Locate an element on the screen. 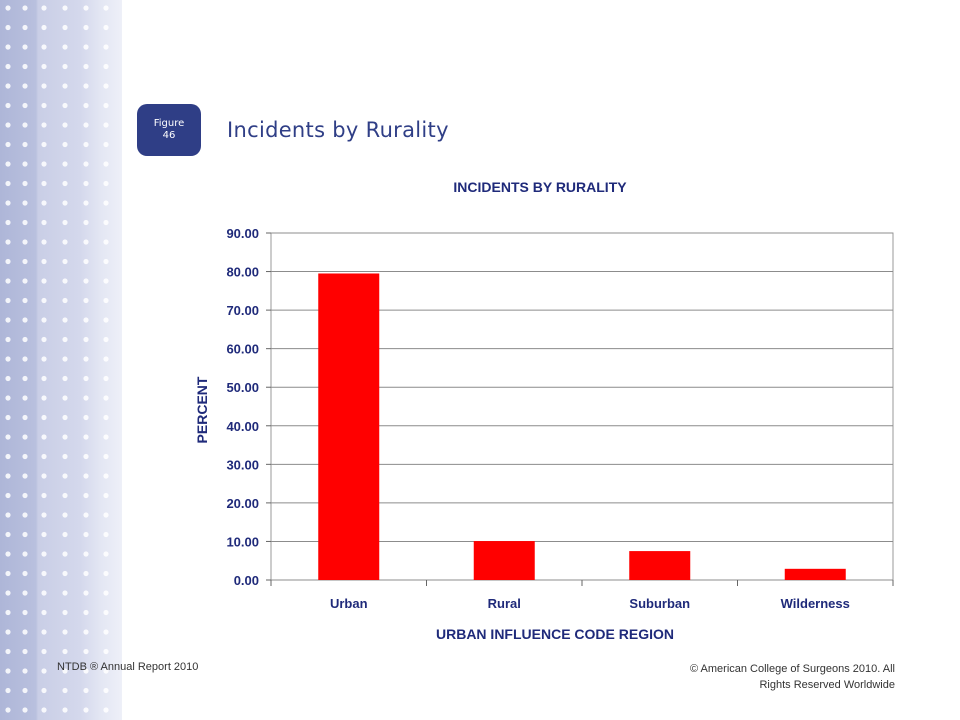 The height and width of the screenshot is (720, 960). decorative-dotted-band is located at coordinates (61, 360).